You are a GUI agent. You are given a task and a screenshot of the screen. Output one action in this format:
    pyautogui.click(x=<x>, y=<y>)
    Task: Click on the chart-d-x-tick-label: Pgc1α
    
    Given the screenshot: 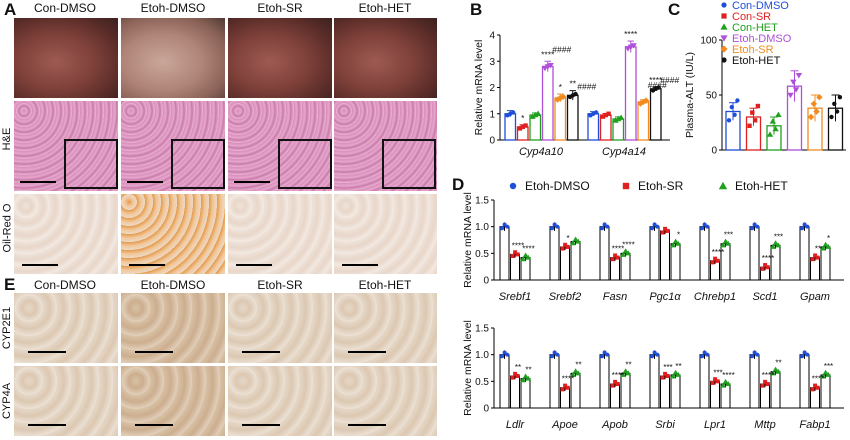 What is the action you would take?
    pyautogui.click(x=665, y=297)
    